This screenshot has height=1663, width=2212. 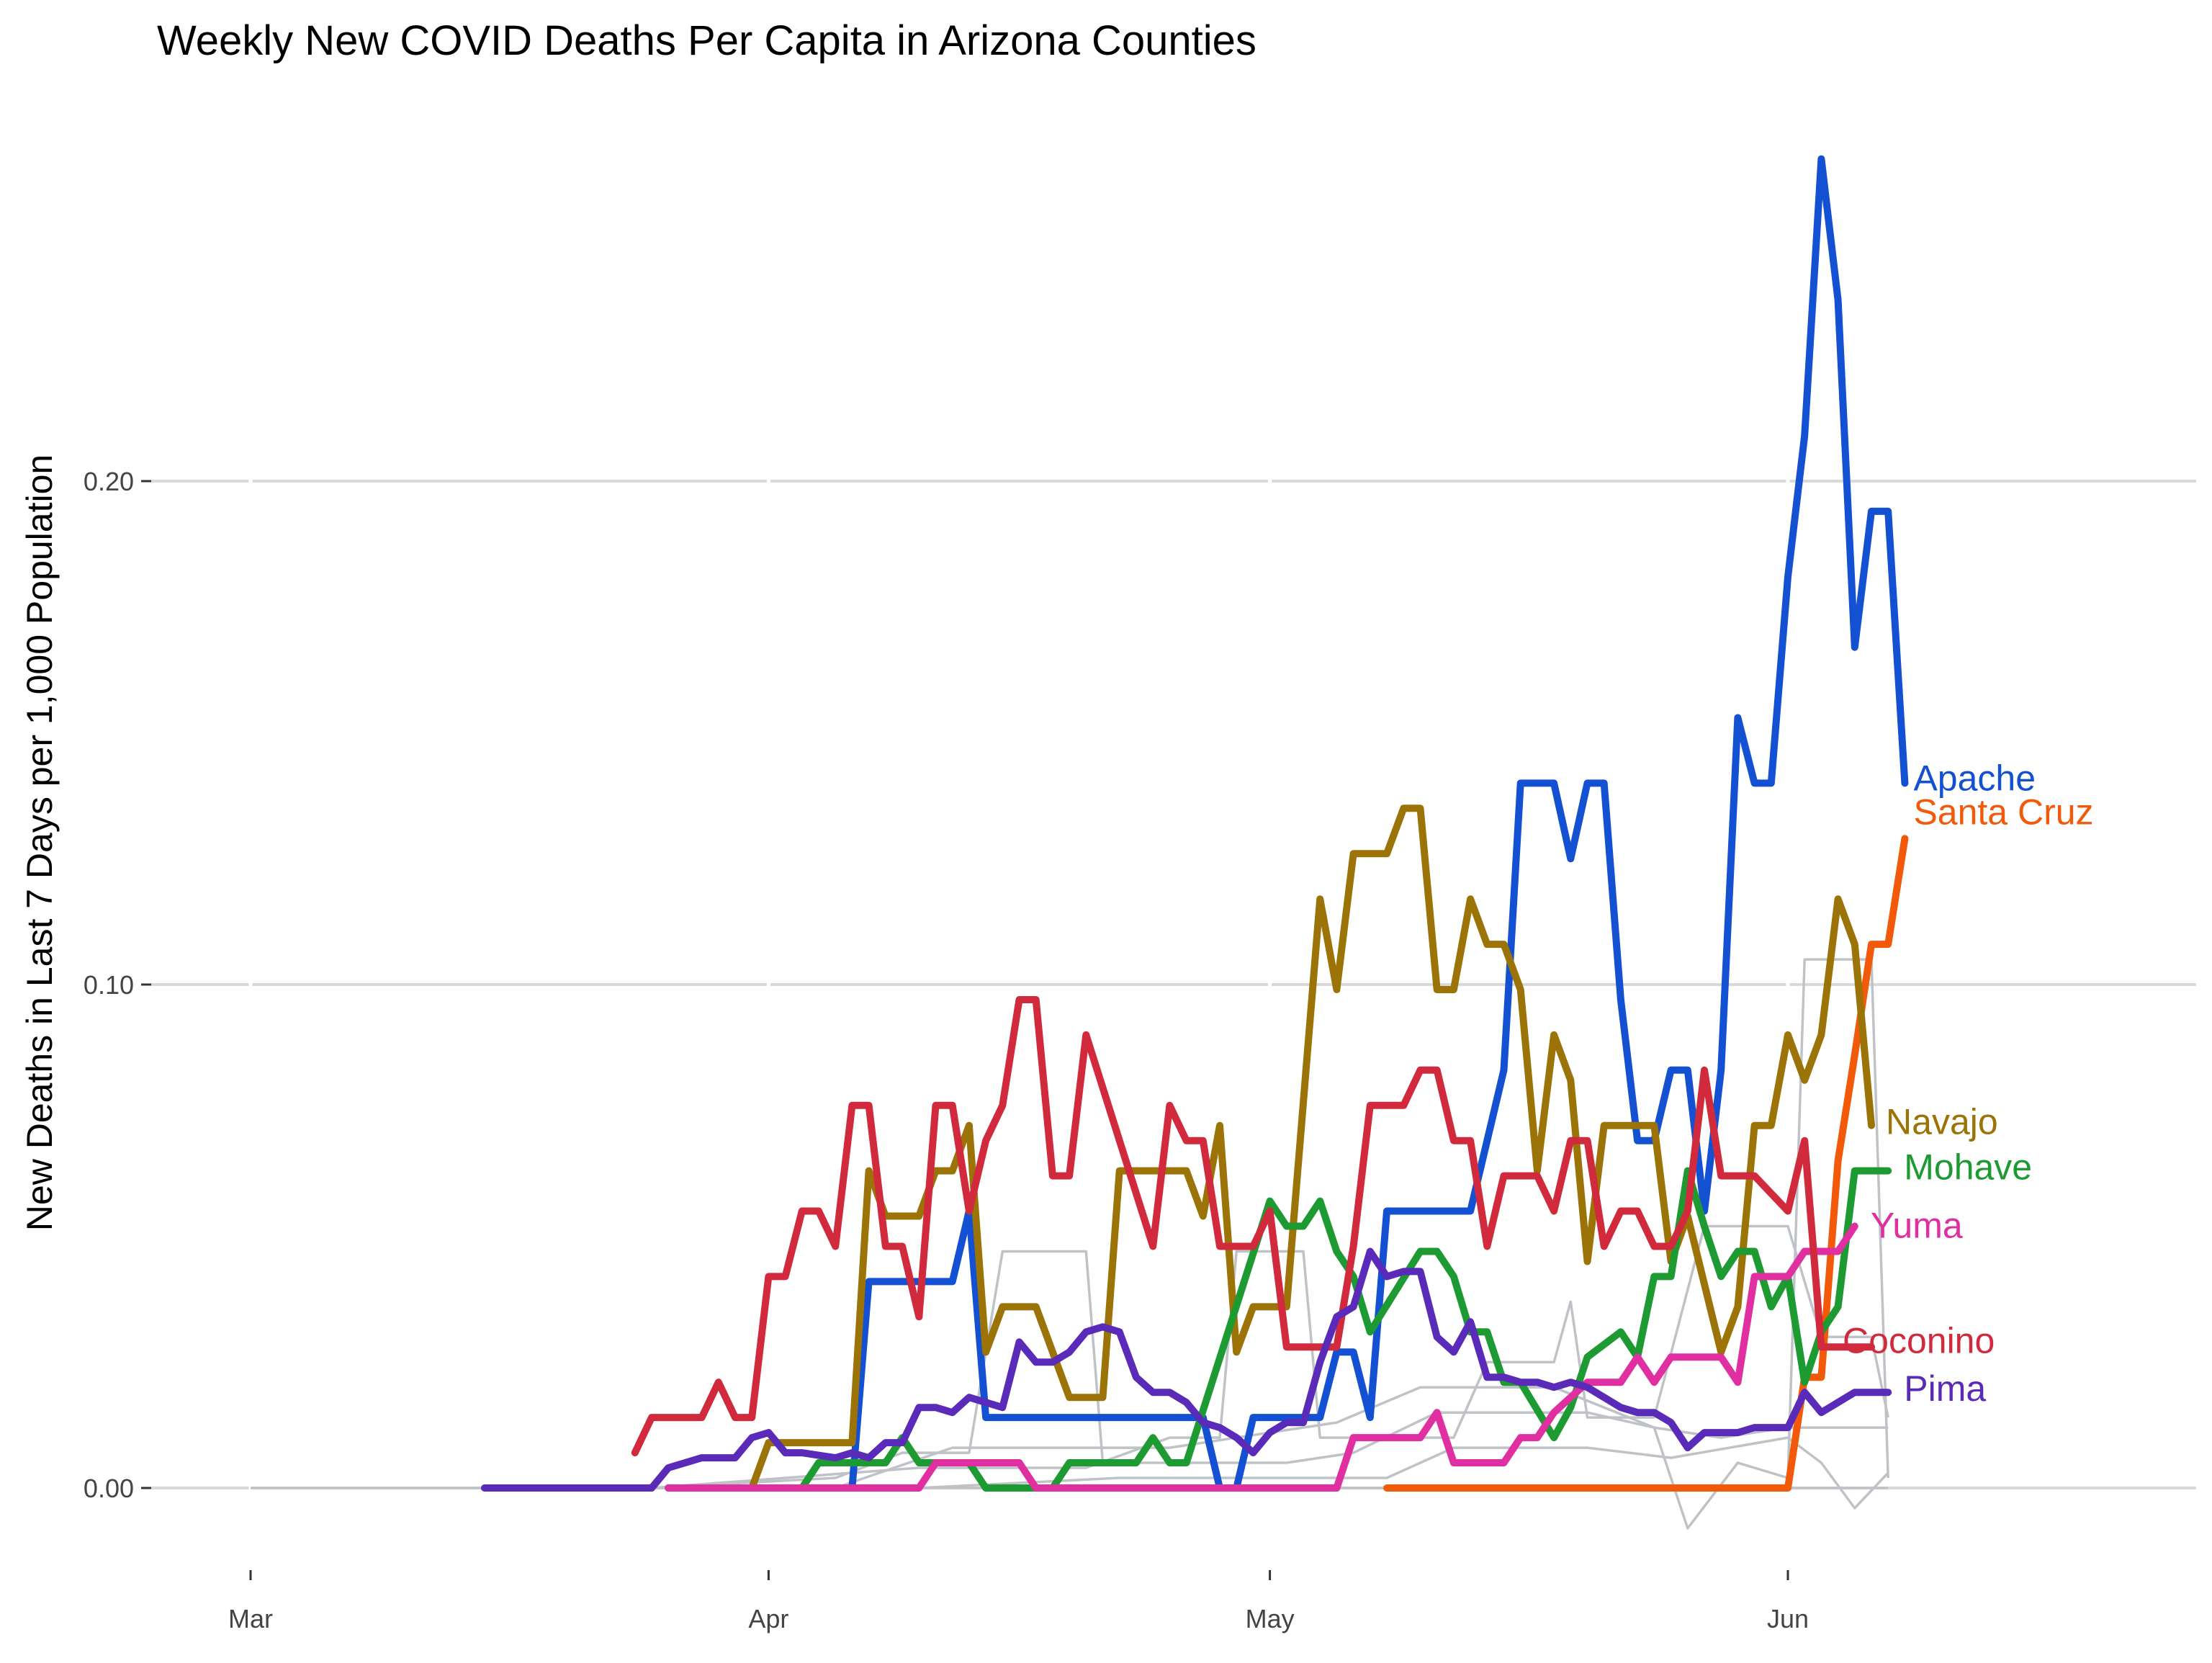 I want to click on y-tick-label: 0.10, so click(x=109, y=985).